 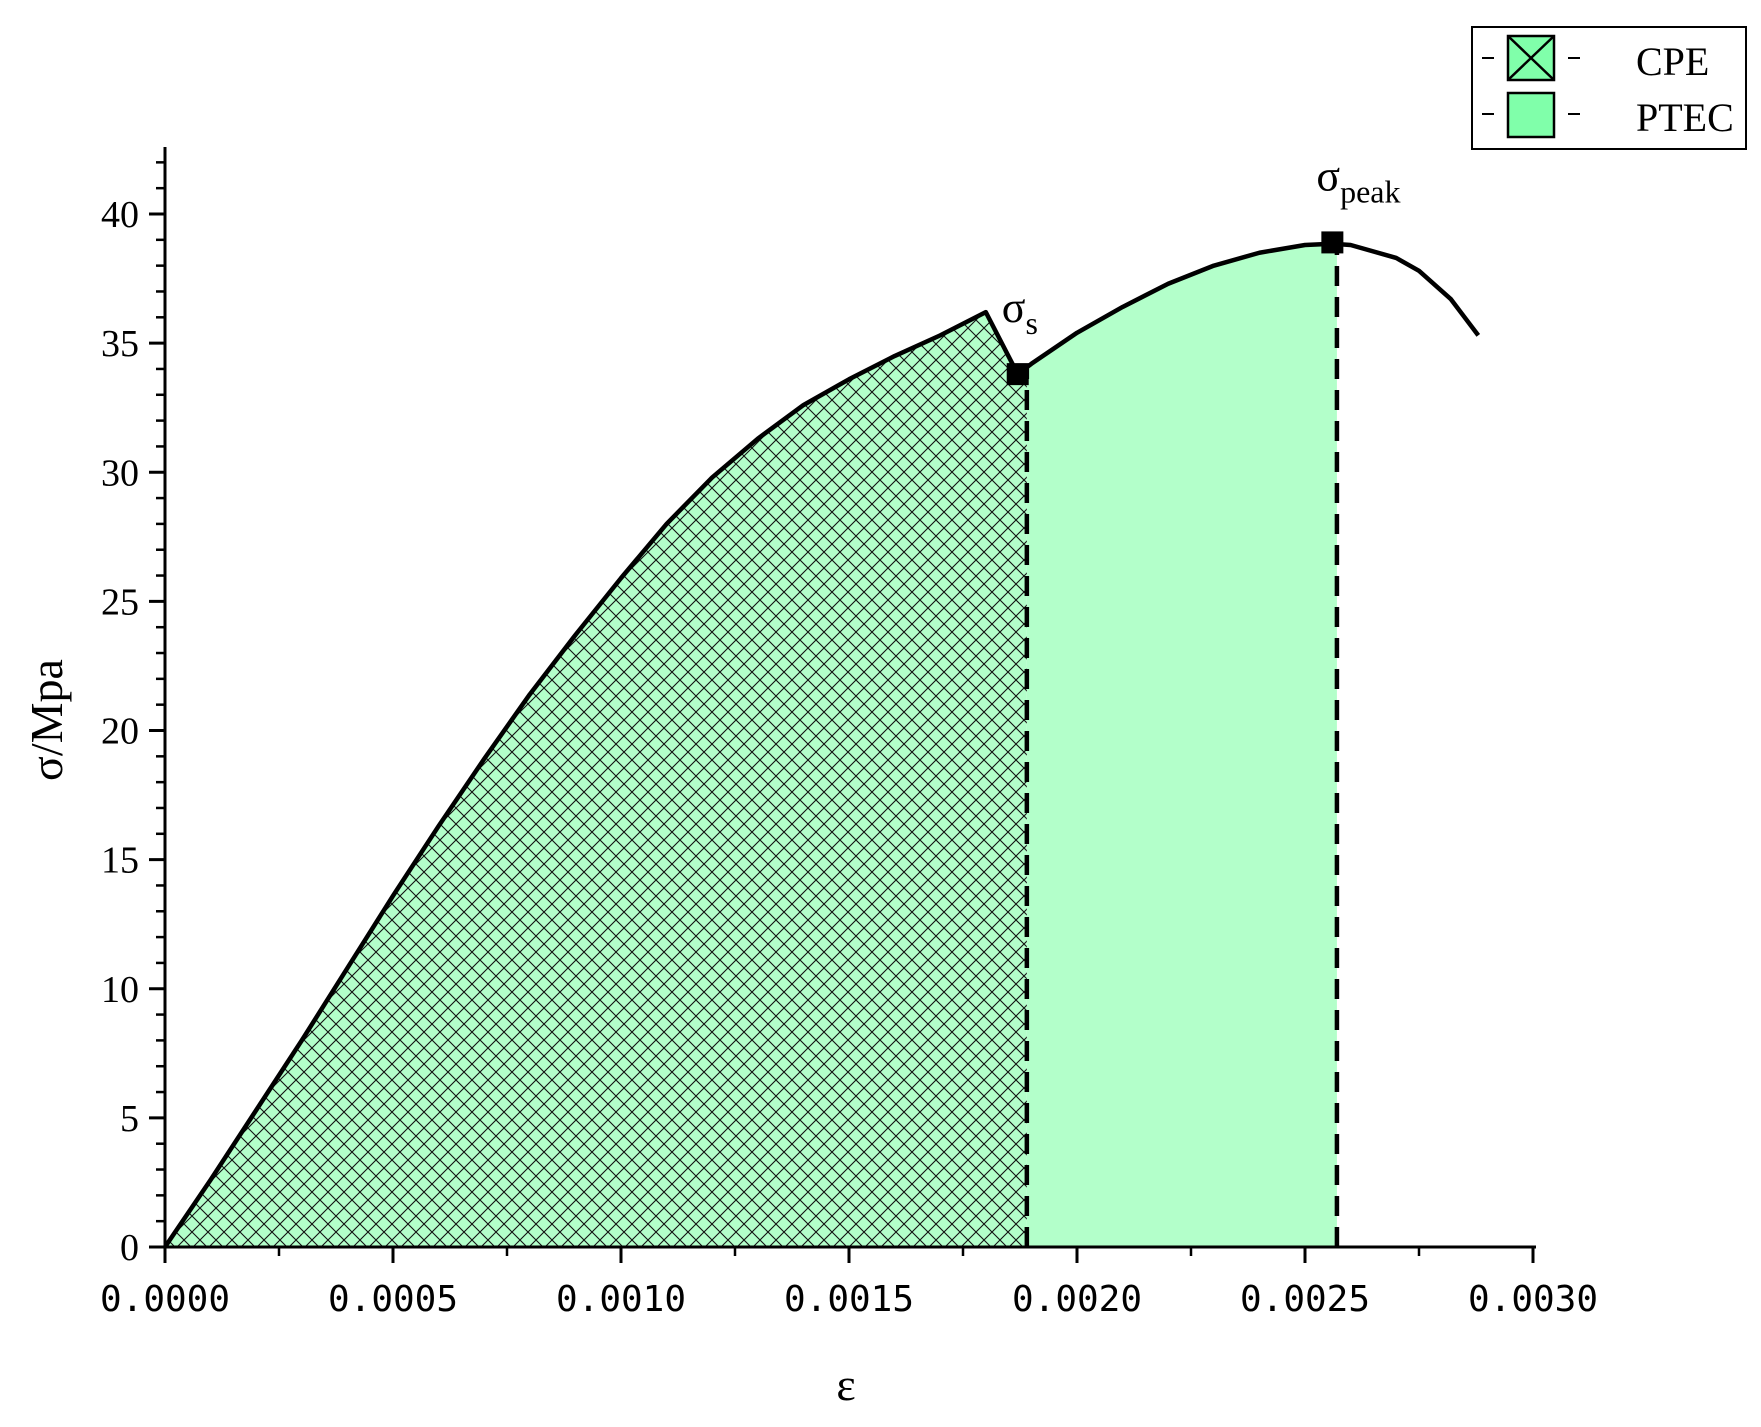 I want to click on x-tick-label-2: 0.0010, so click(x=621, y=1299).